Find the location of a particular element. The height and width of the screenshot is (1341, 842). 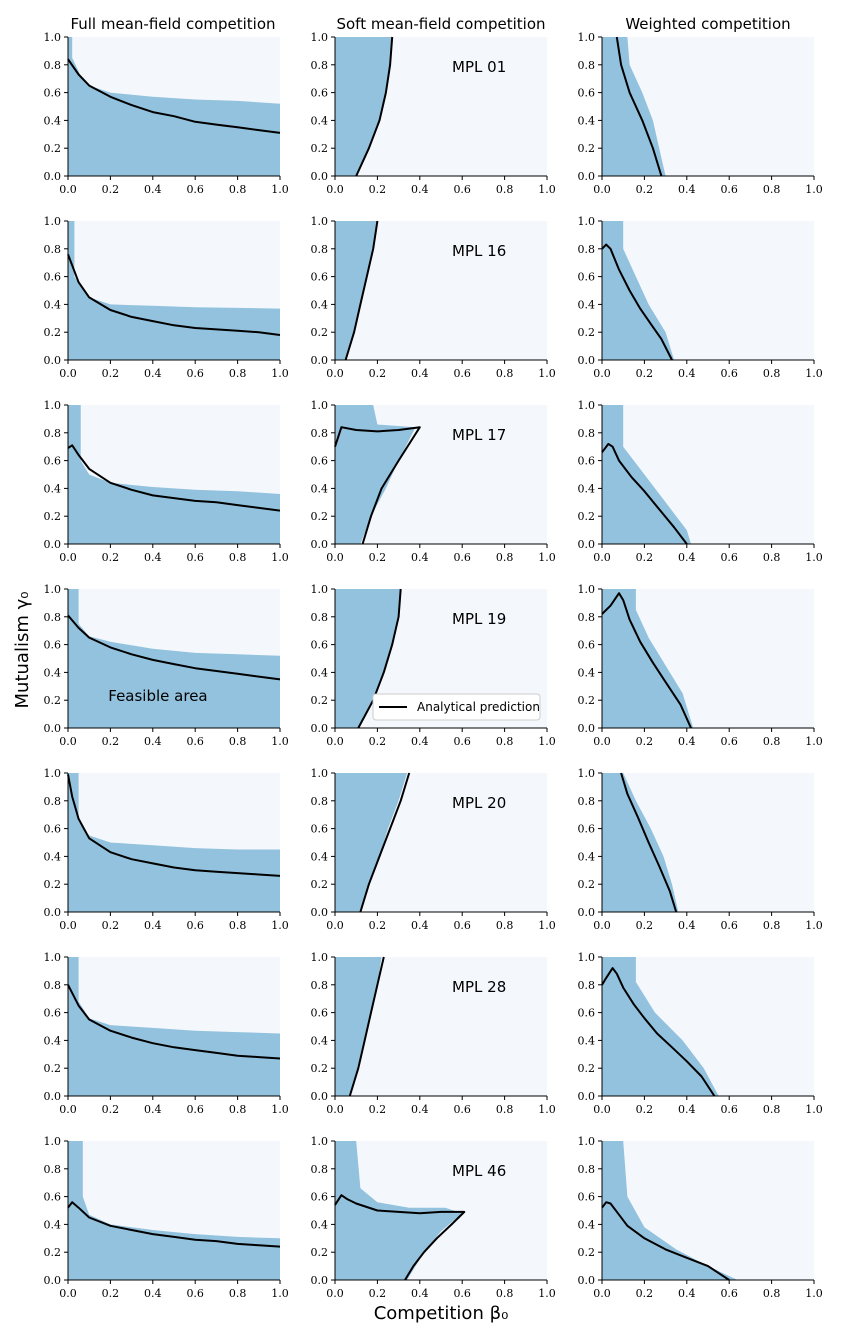

legend-label: Analytical prediction is located at coordinates (478, 707).